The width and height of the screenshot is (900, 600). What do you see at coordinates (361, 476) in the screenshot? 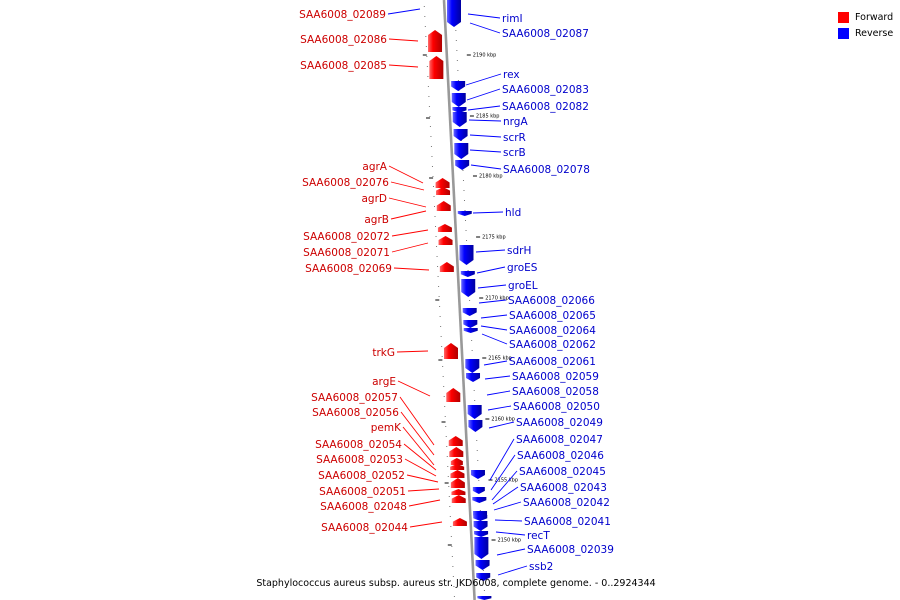
I see `forward-gene-label-saa6008-02052: SAA6008_02052` at bounding box center [361, 476].